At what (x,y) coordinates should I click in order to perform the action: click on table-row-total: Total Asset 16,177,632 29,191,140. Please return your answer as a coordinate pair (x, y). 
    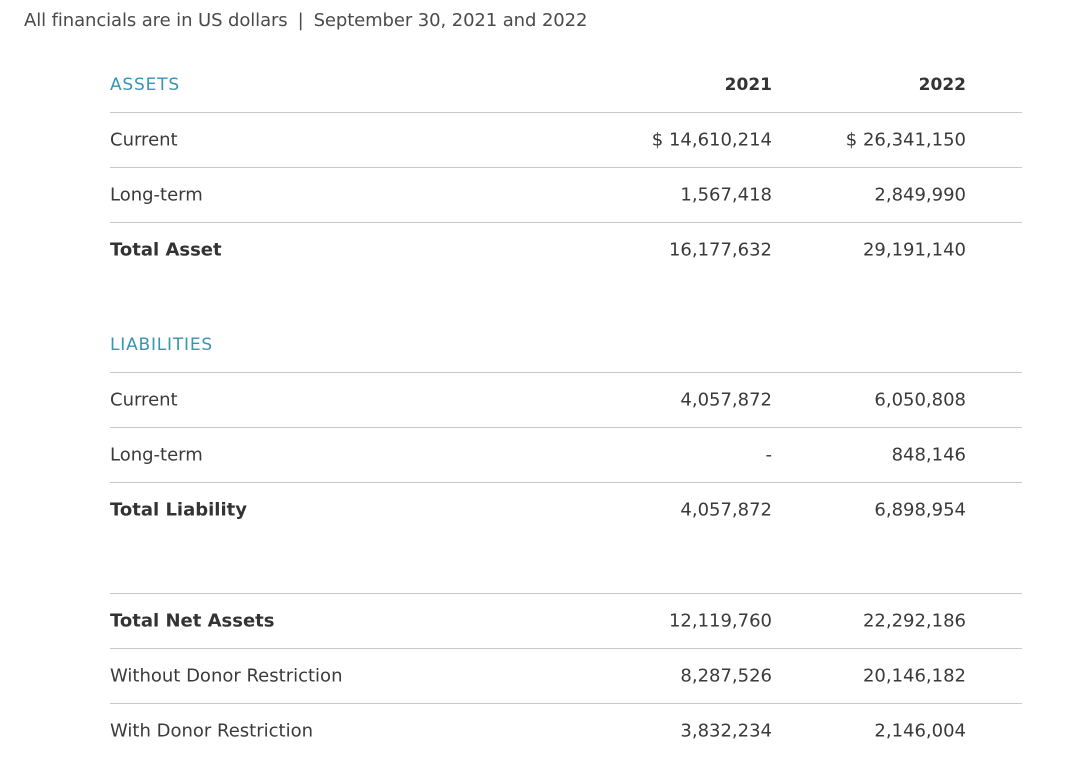
    Looking at the image, I should click on (566, 250).